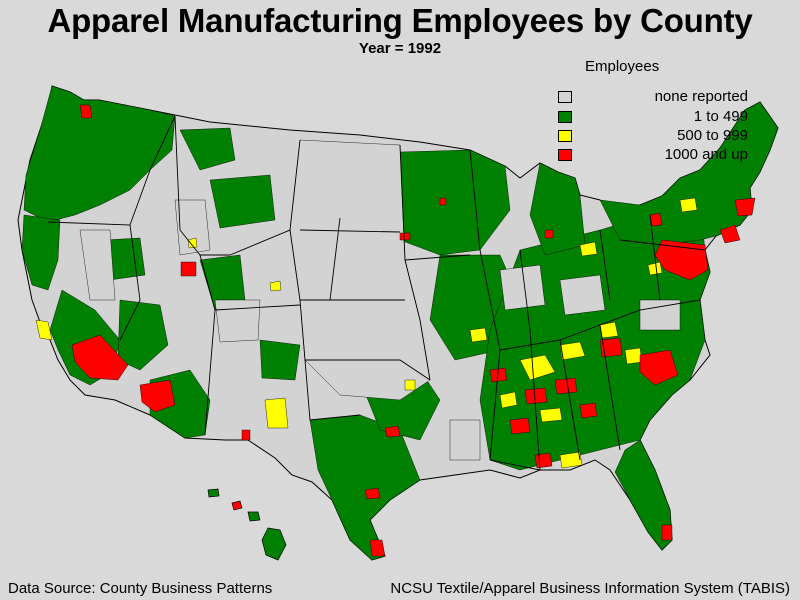 This screenshot has width=800, height=600. Describe the element at coordinates (213, 493) in the screenshot. I see `hawaii-island-kauai` at that location.